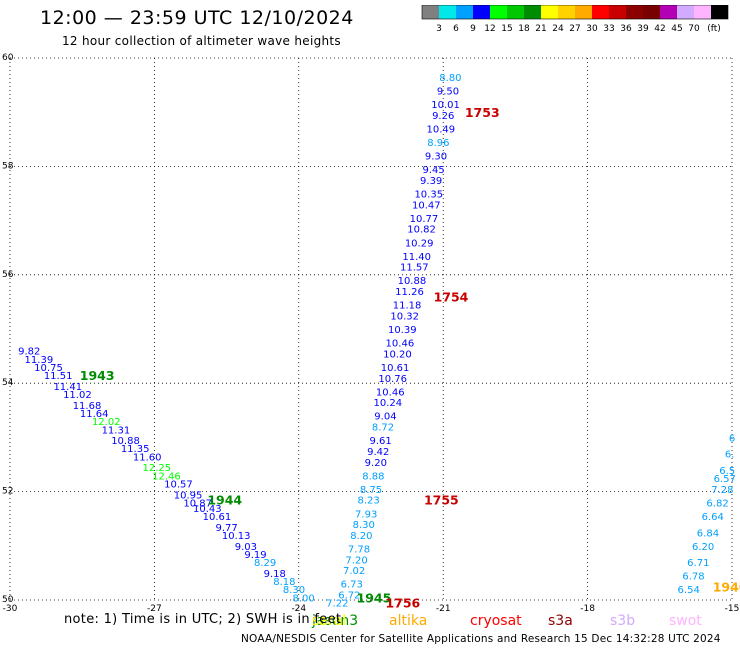 This screenshot has width=740, height=650. I want to click on swh-value: 9.20, so click(376, 463).